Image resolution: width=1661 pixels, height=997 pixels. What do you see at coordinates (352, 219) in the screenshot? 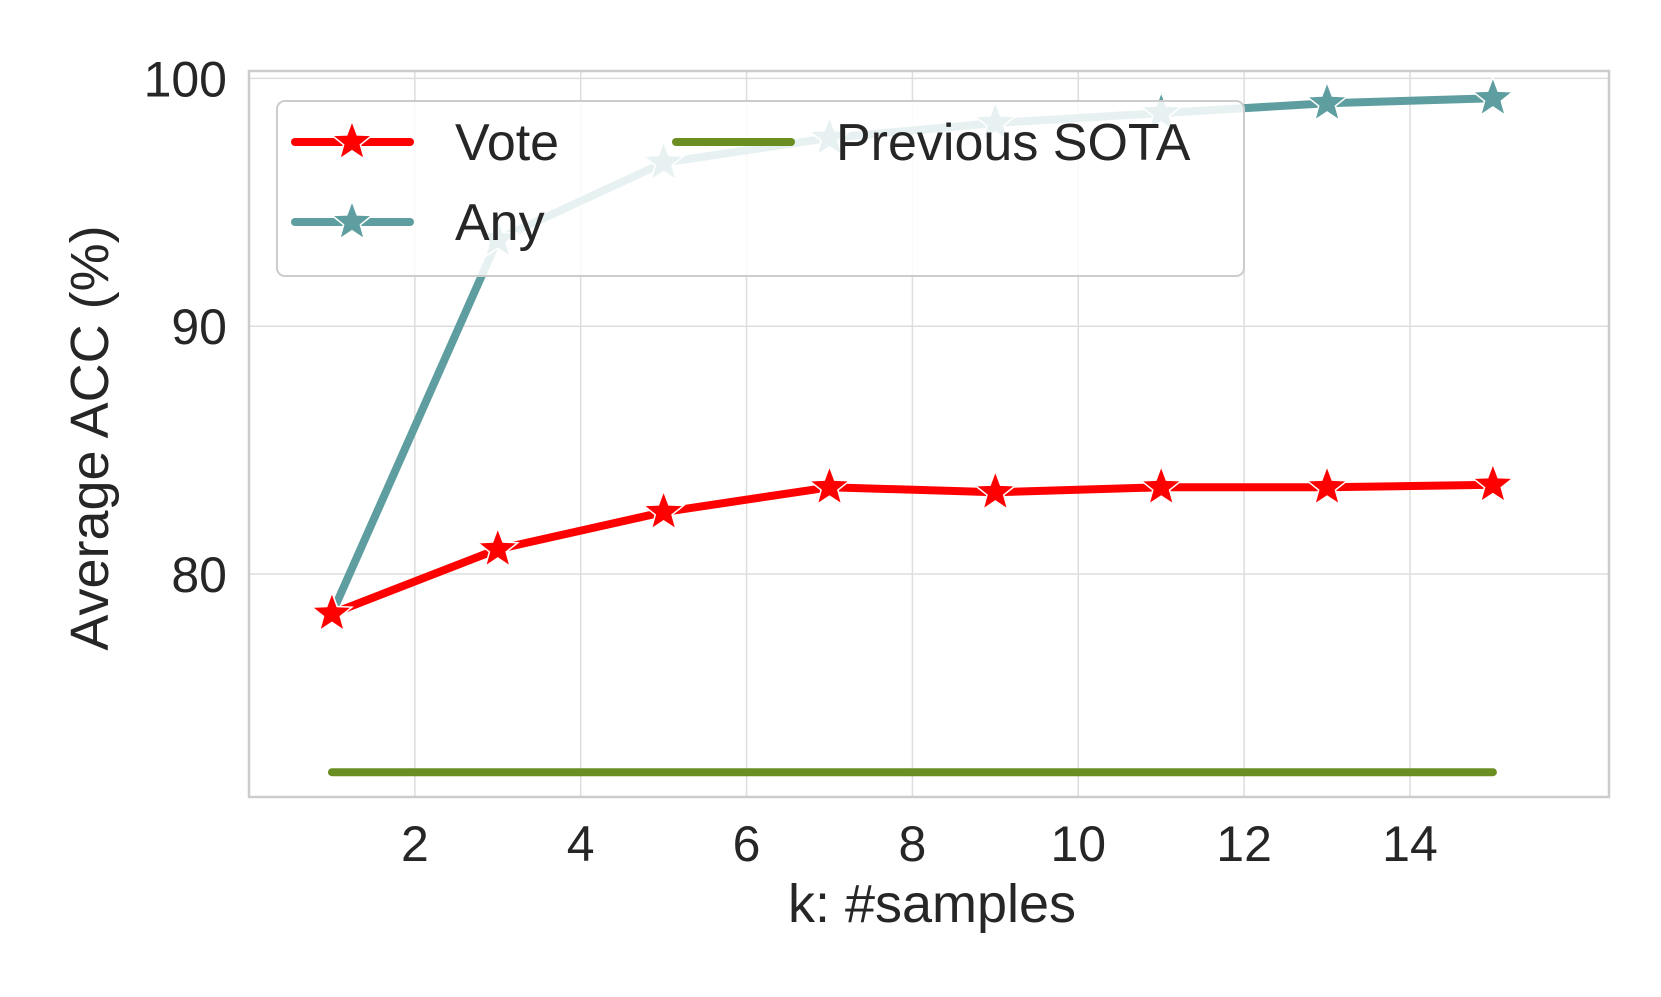
I see `legend-marker-any` at bounding box center [352, 219].